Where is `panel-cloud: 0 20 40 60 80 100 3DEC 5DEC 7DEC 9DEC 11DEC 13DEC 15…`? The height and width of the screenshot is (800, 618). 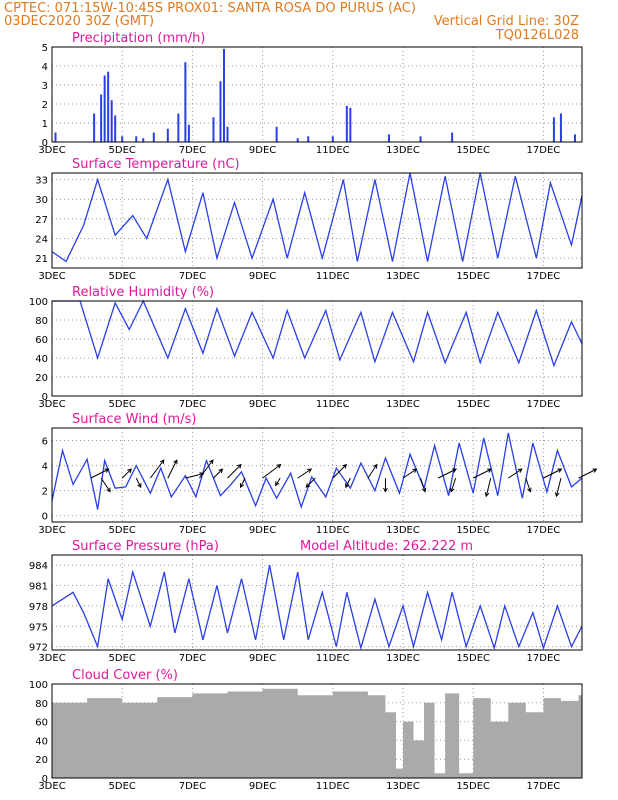 panel-cloud: 0 20 40 60 80 100 3DEC 5DEC 7DEC 9DEC 11DEC 13DEC 15… is located at coordinates (306, 730).